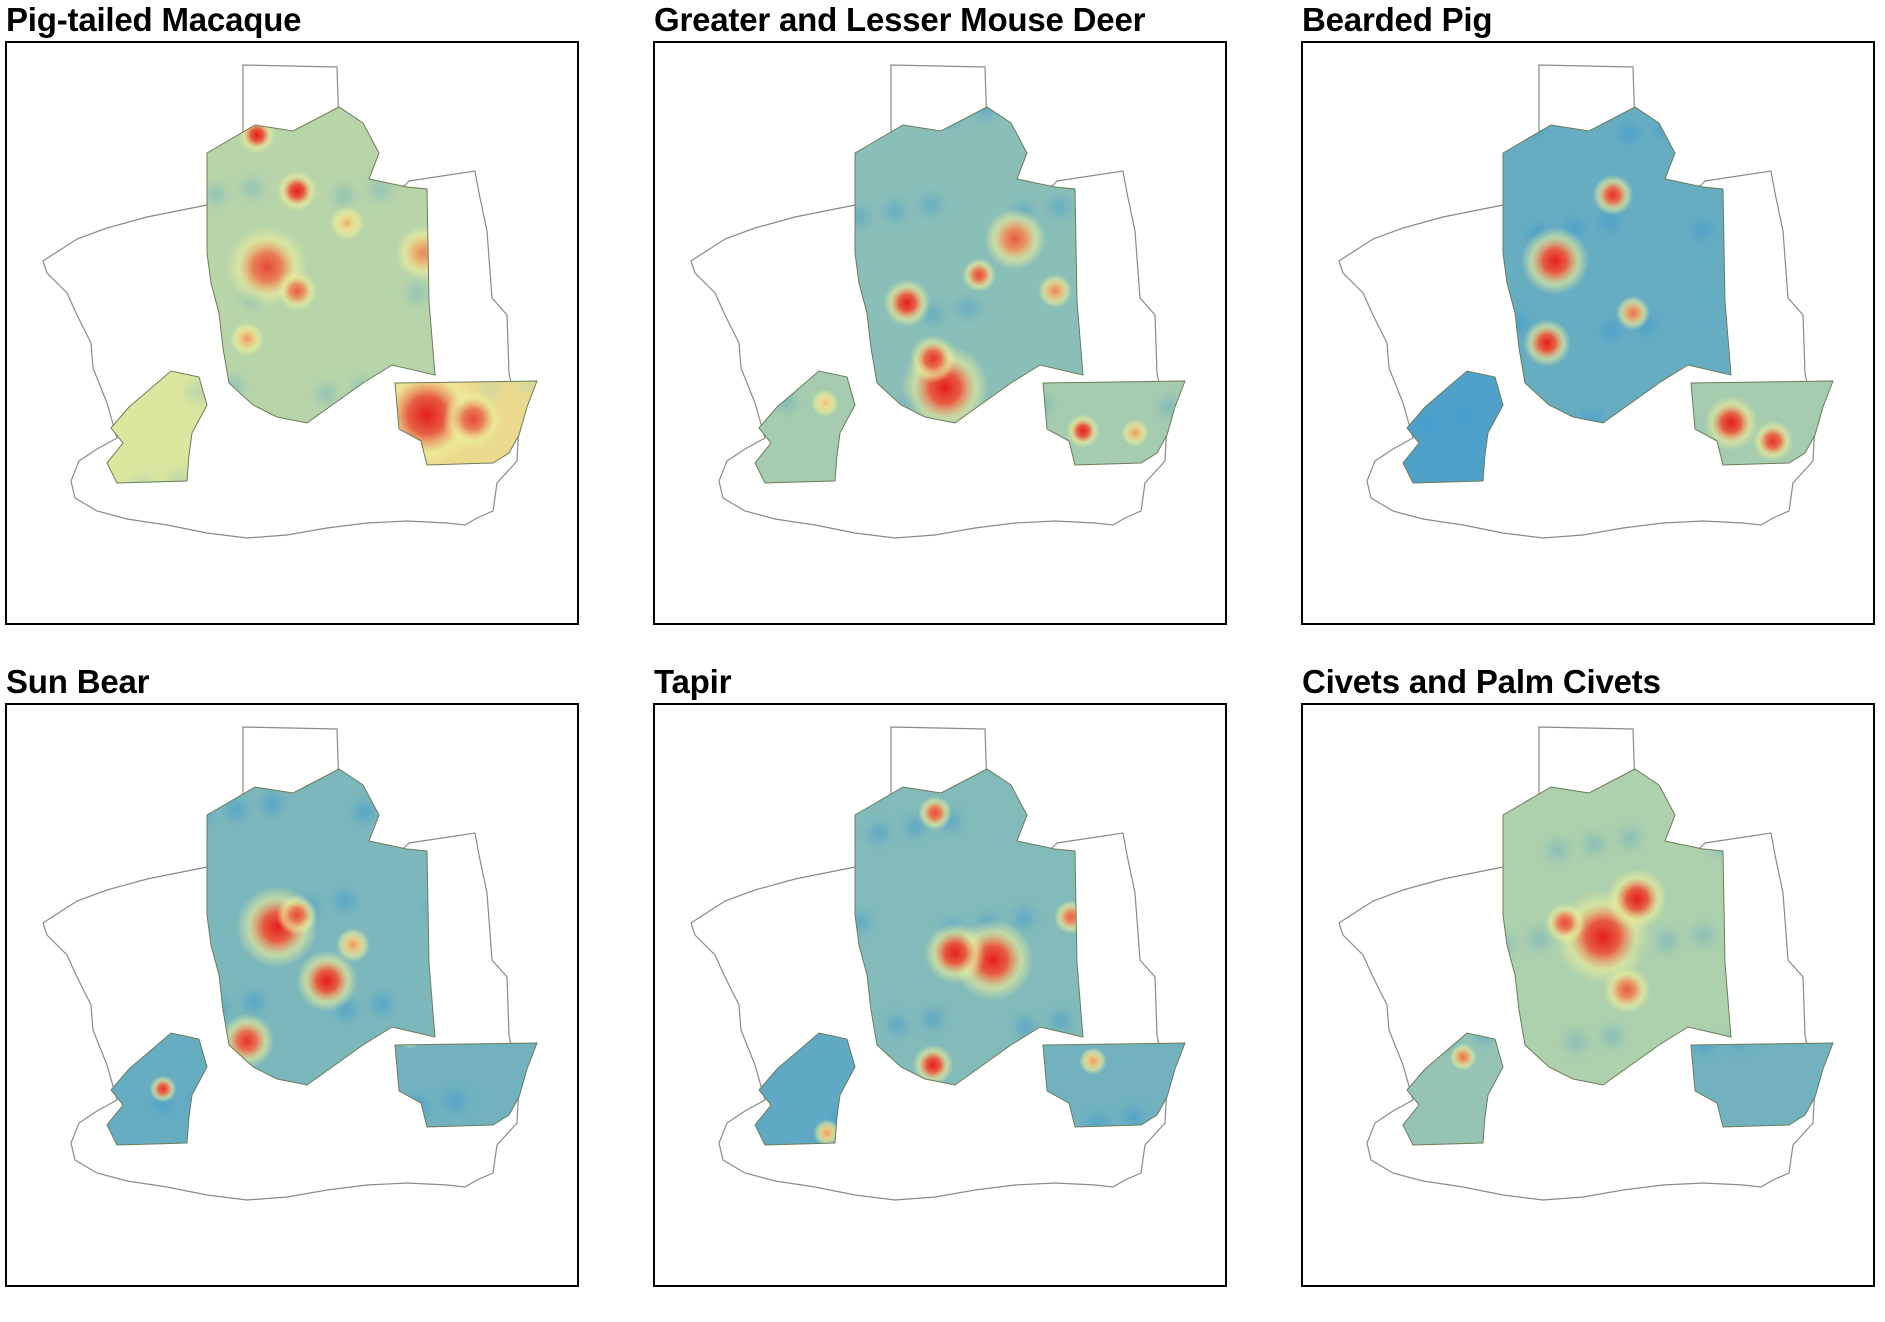  Describe the element at coordinates (154, 19) in the screenshot. I see `panel-title: Pig-tailed Macaque` at that location.